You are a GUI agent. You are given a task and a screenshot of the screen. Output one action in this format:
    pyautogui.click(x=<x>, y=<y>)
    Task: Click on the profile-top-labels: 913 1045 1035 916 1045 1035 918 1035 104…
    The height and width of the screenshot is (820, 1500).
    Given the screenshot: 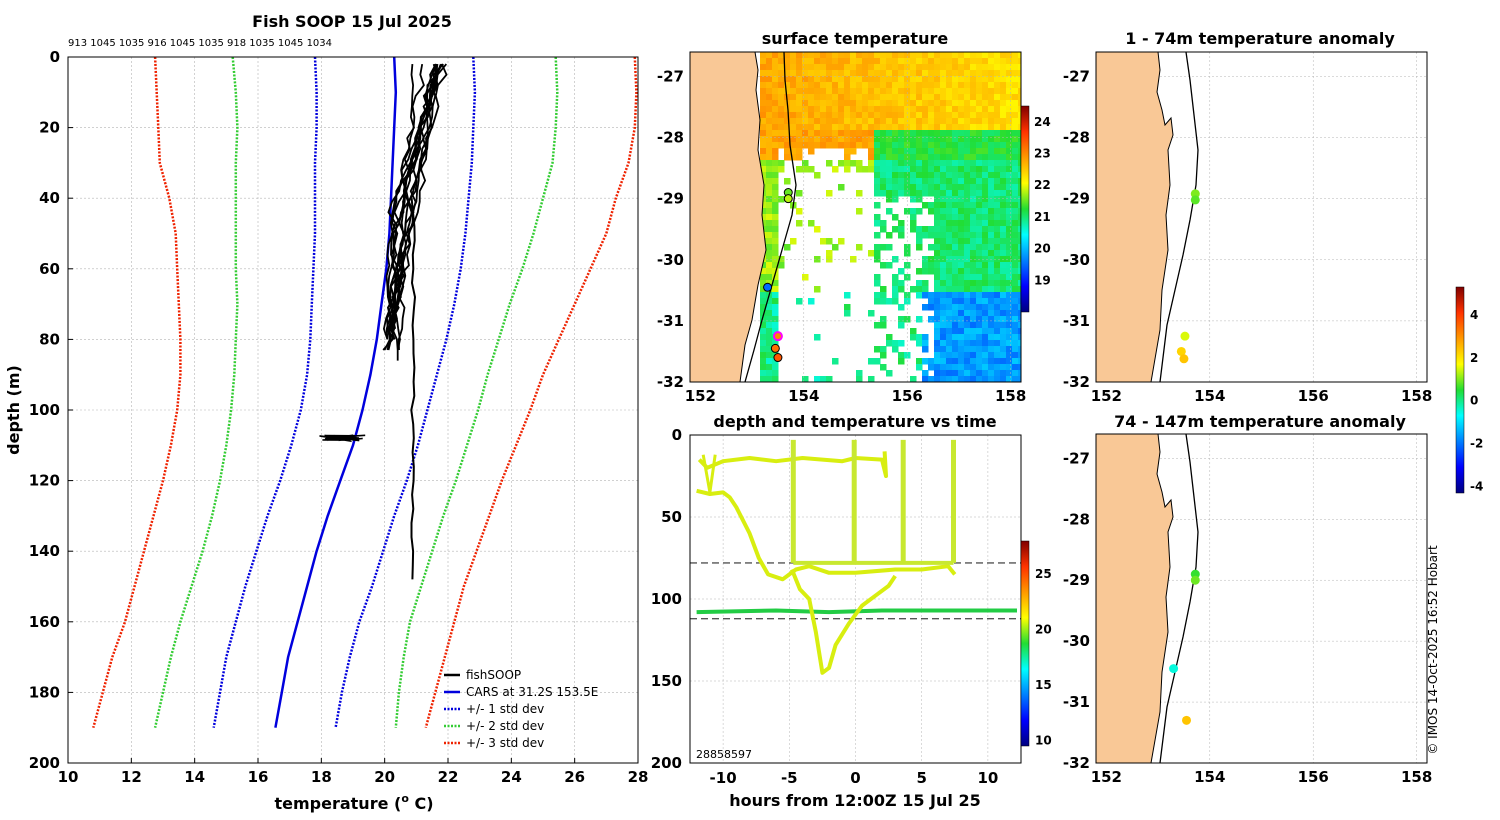 What is the action you would take?
    pyautogui.click(x=200, y=43)
    